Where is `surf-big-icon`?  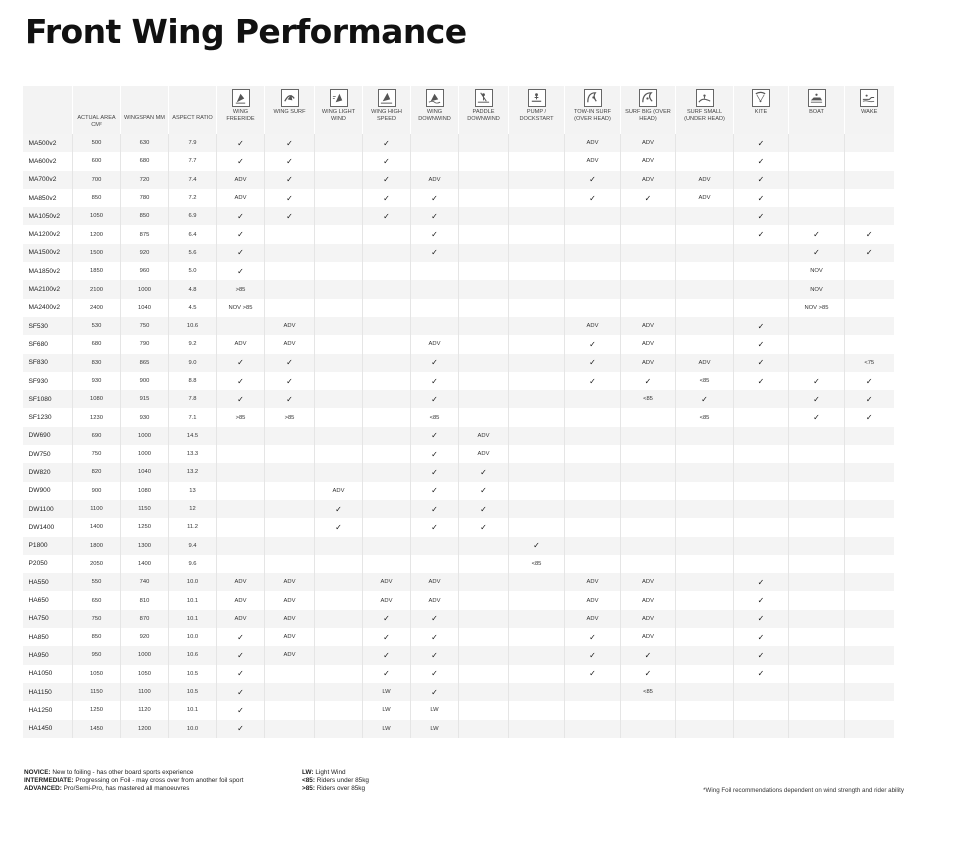 surf-big-icon is located at coordinates (648, 98).